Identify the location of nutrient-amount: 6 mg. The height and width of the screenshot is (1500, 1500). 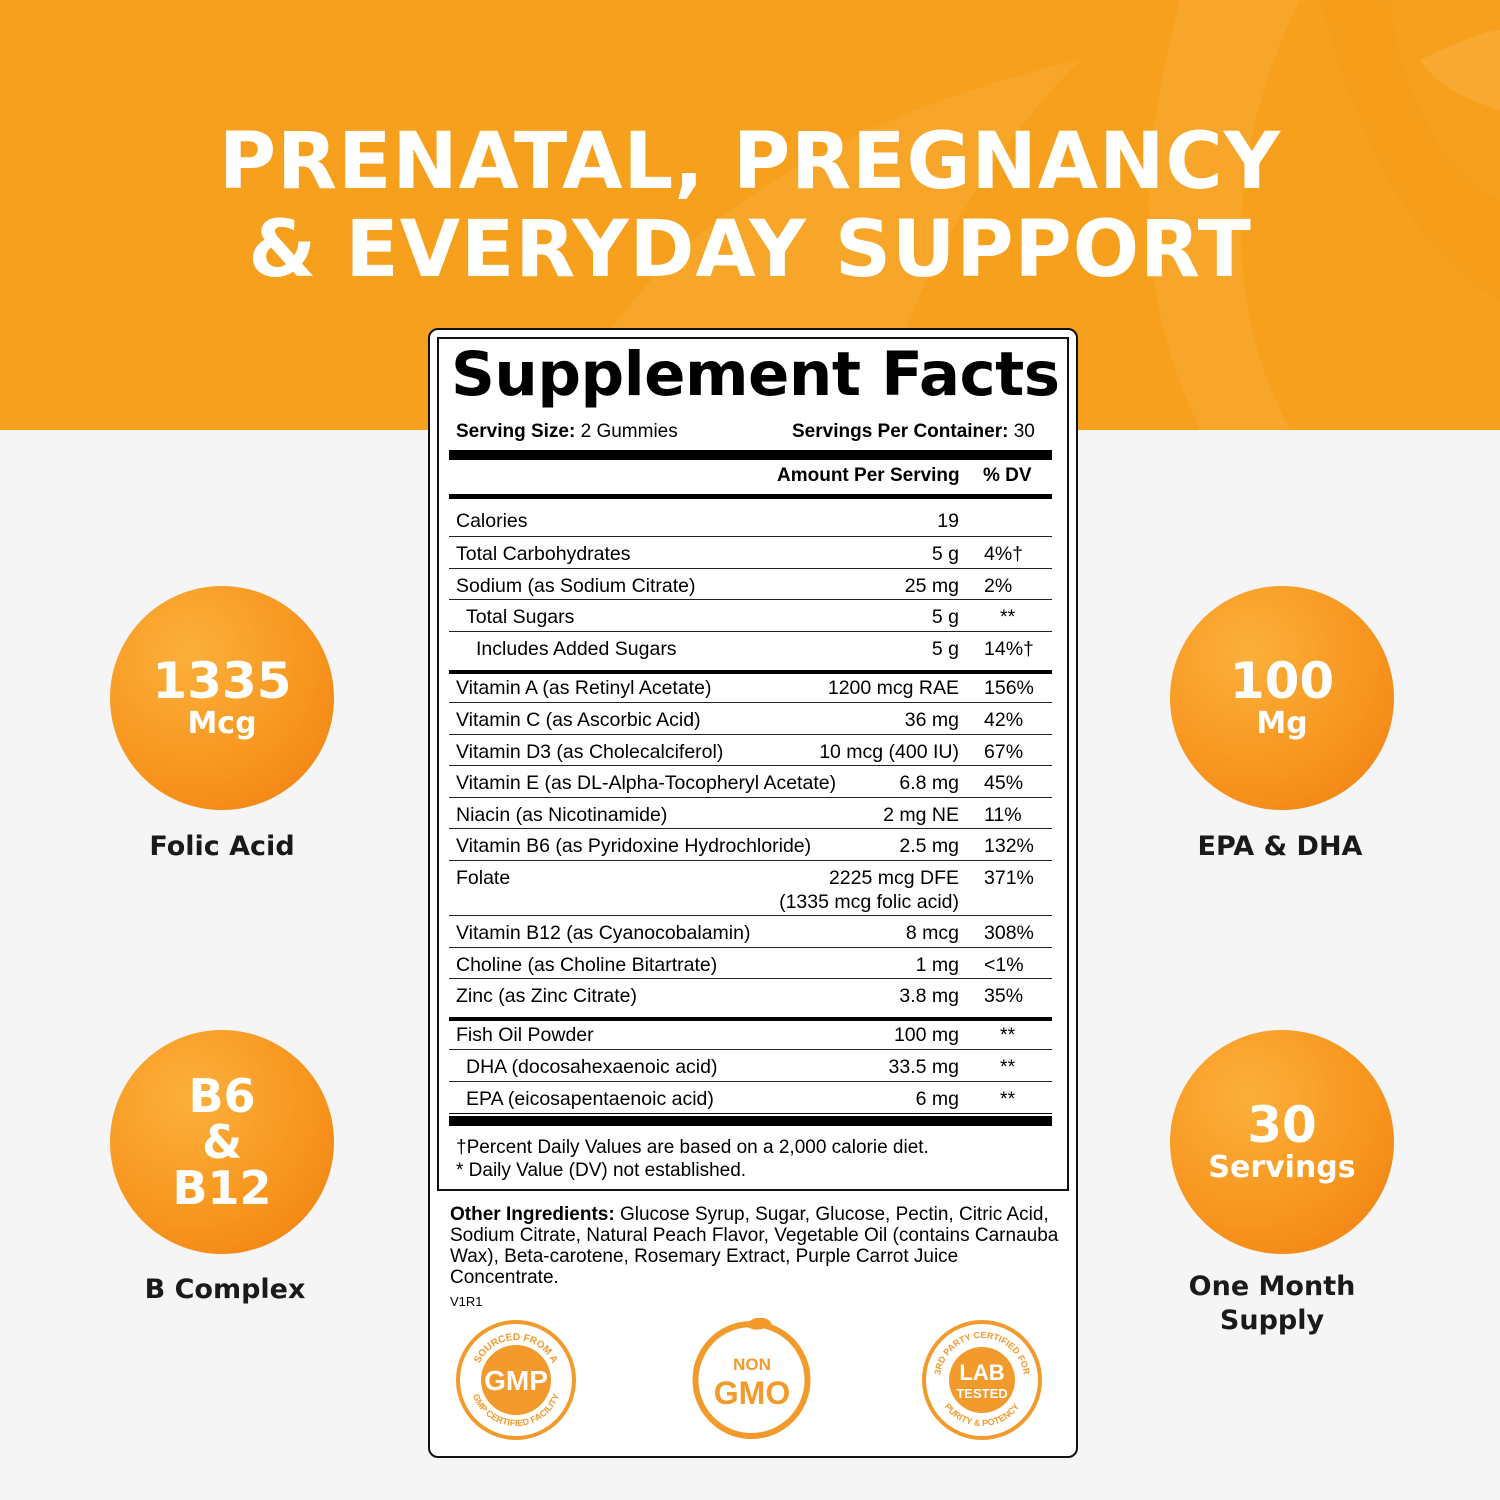
(937, 1099).